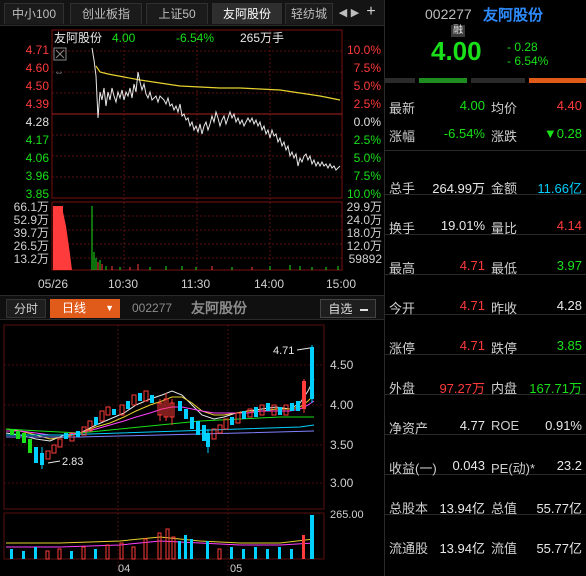 Image resolution: width=586 pixels, height=576 pixels. What do you see at coordinates (555, 388) in the screenshot?
I see `quote-value: 167.71万` at bounding box center [555, 388].